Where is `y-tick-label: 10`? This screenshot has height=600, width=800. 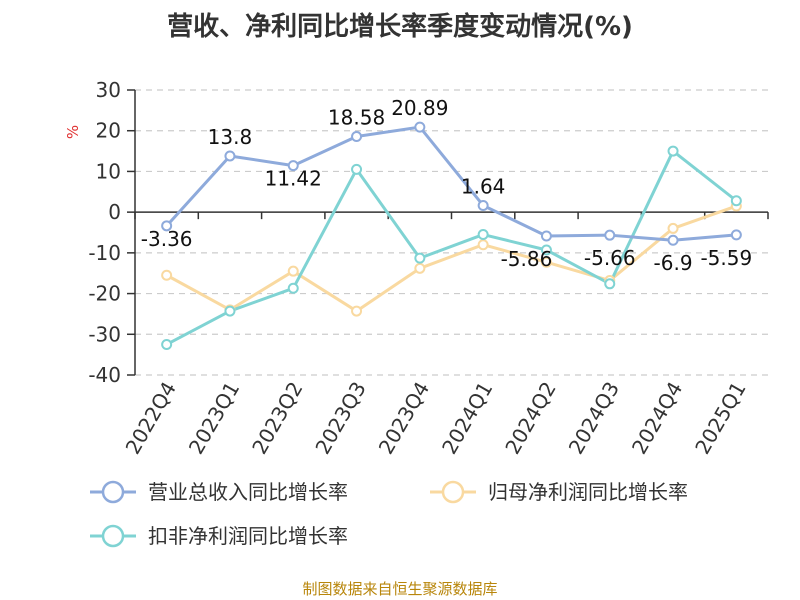
y-tick-label: 10 is located at coordinates (108, 171).